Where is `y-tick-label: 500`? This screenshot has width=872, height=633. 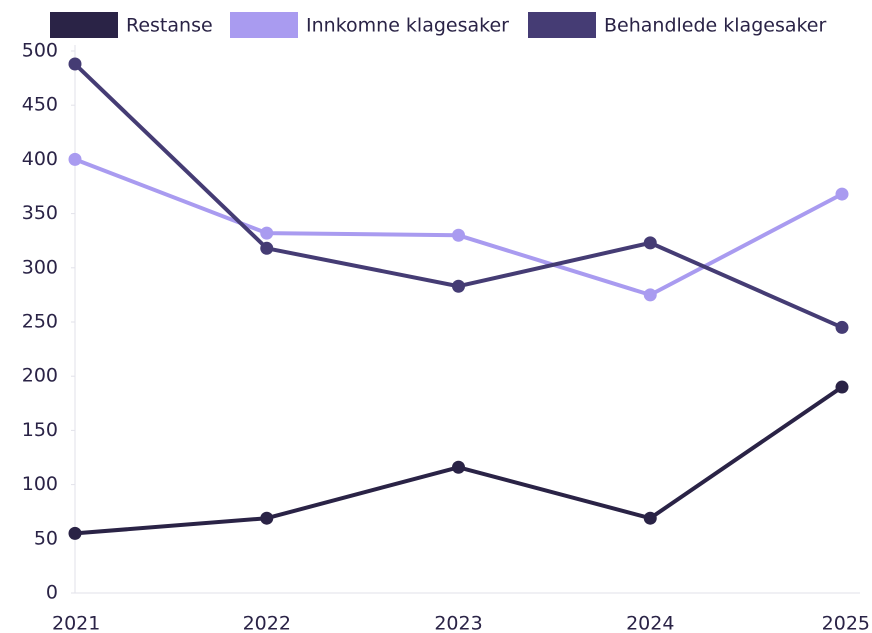
y-tick-label: 500 is located at coordinates (40, 51).